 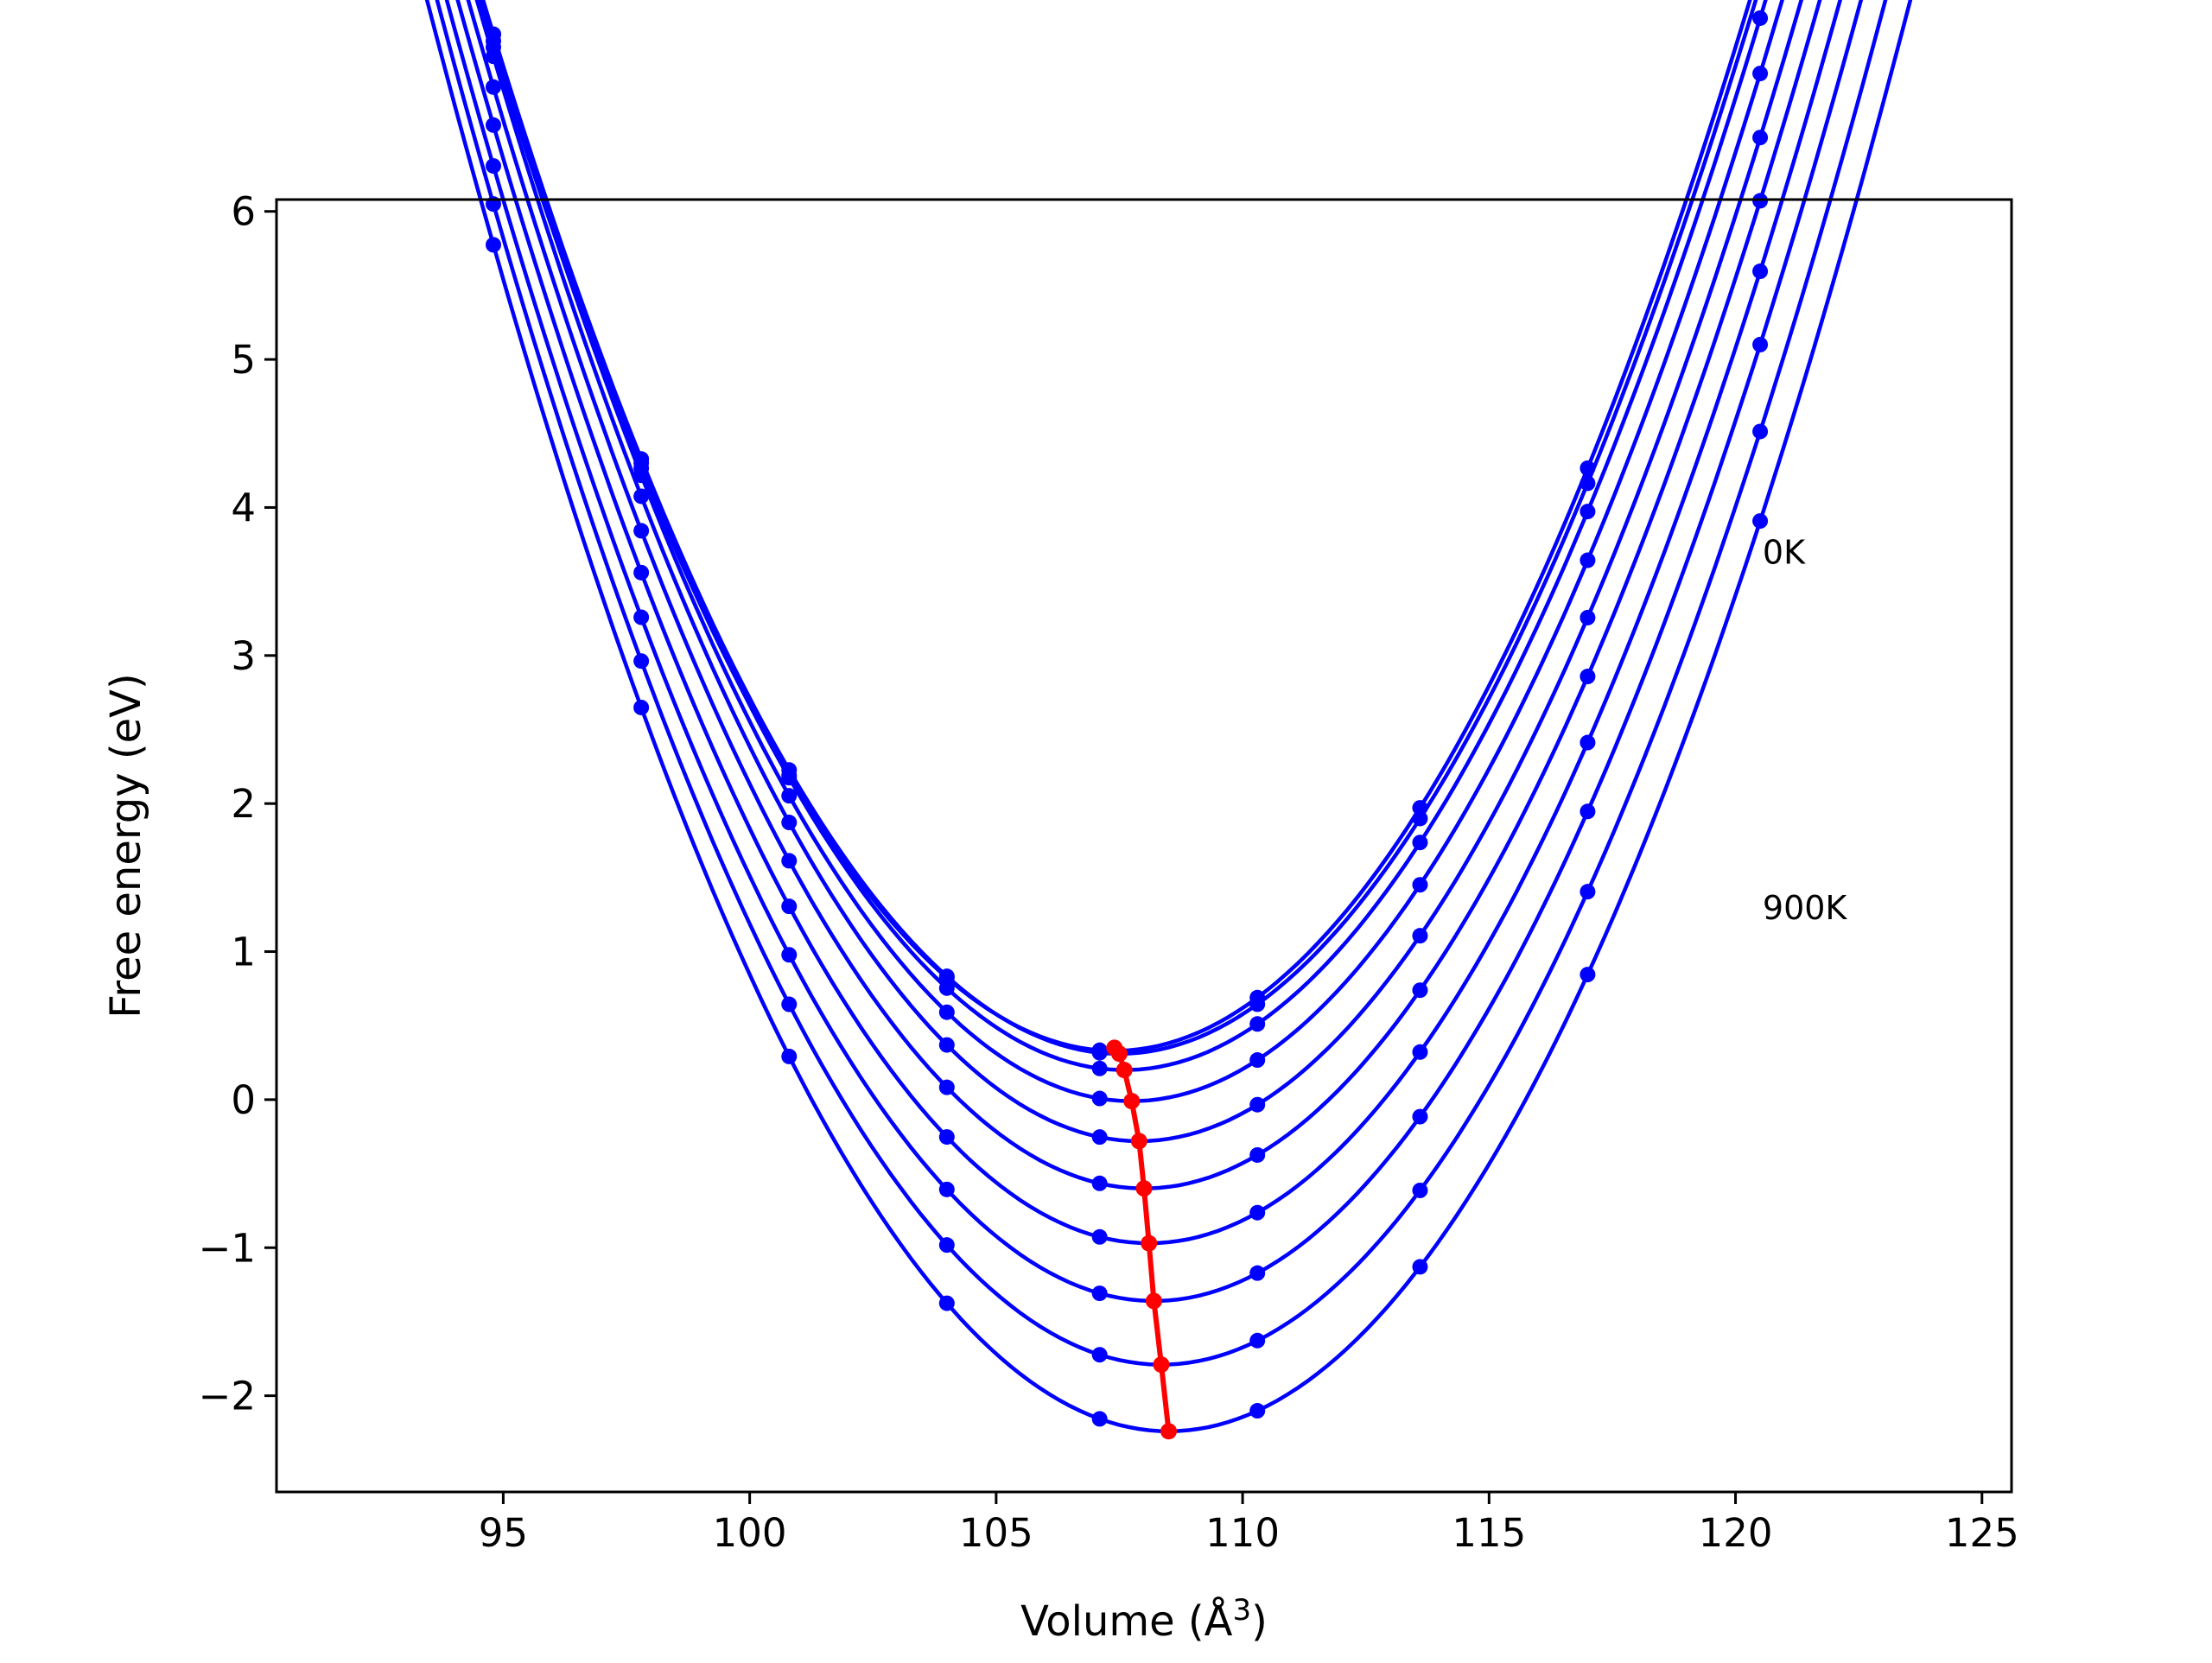 What do you see at coordinates (1489, 1533) in the screenshot?
I see `x-tick-label: 115` at bounding box center [1489, 1533].